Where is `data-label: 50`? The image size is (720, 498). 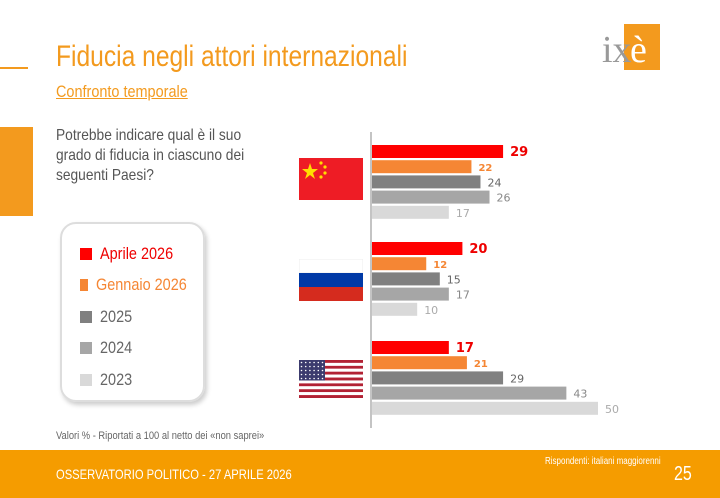 data-label: 50 is located at coordinates (612, 409).